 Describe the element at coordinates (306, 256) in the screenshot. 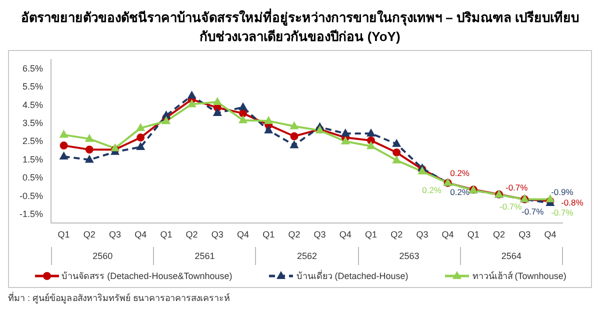

I see `text: 2562` at that location.